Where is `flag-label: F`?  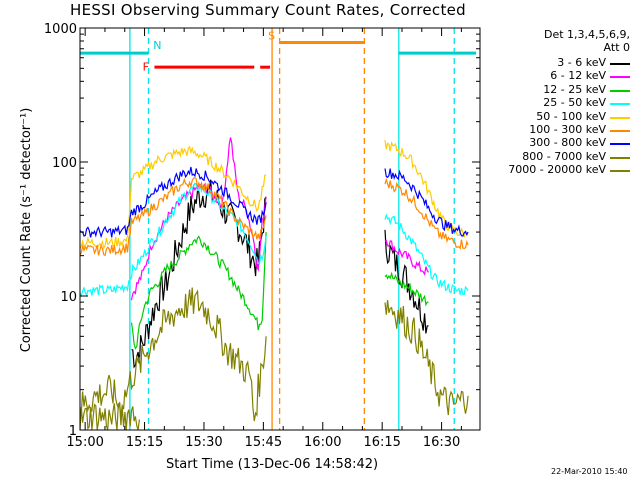
flag-label: F is located at coordinates (146, 67).